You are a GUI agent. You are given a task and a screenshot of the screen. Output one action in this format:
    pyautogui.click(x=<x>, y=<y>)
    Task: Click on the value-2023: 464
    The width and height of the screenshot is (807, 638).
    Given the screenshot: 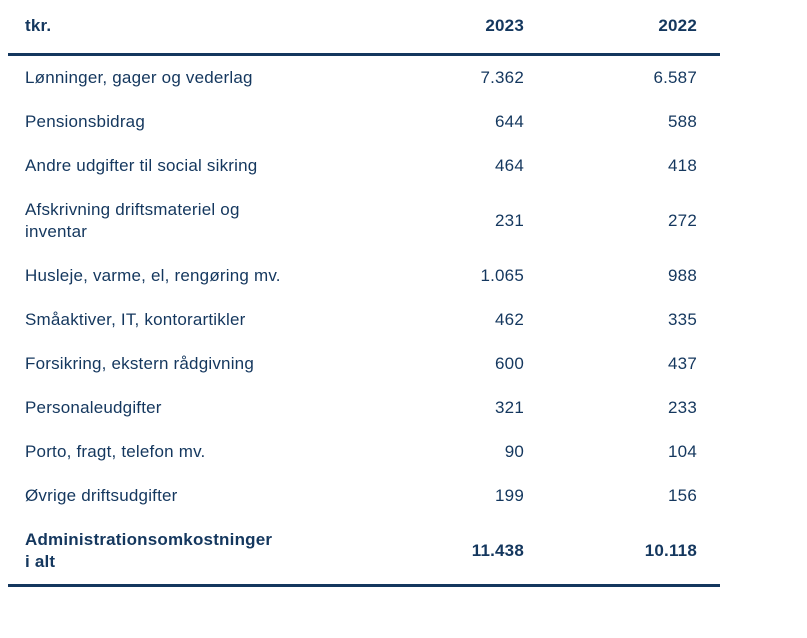 What is the action you would take?
    pyautogui.click(x=509, y=165)
    